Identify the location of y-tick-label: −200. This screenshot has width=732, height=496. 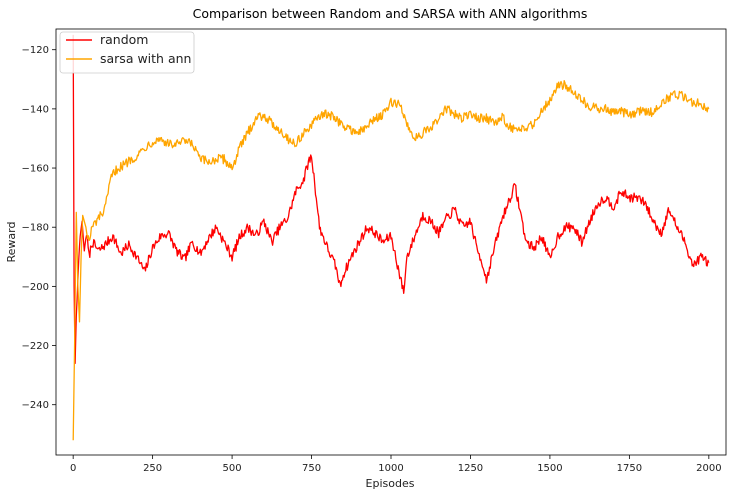
(35, 287).